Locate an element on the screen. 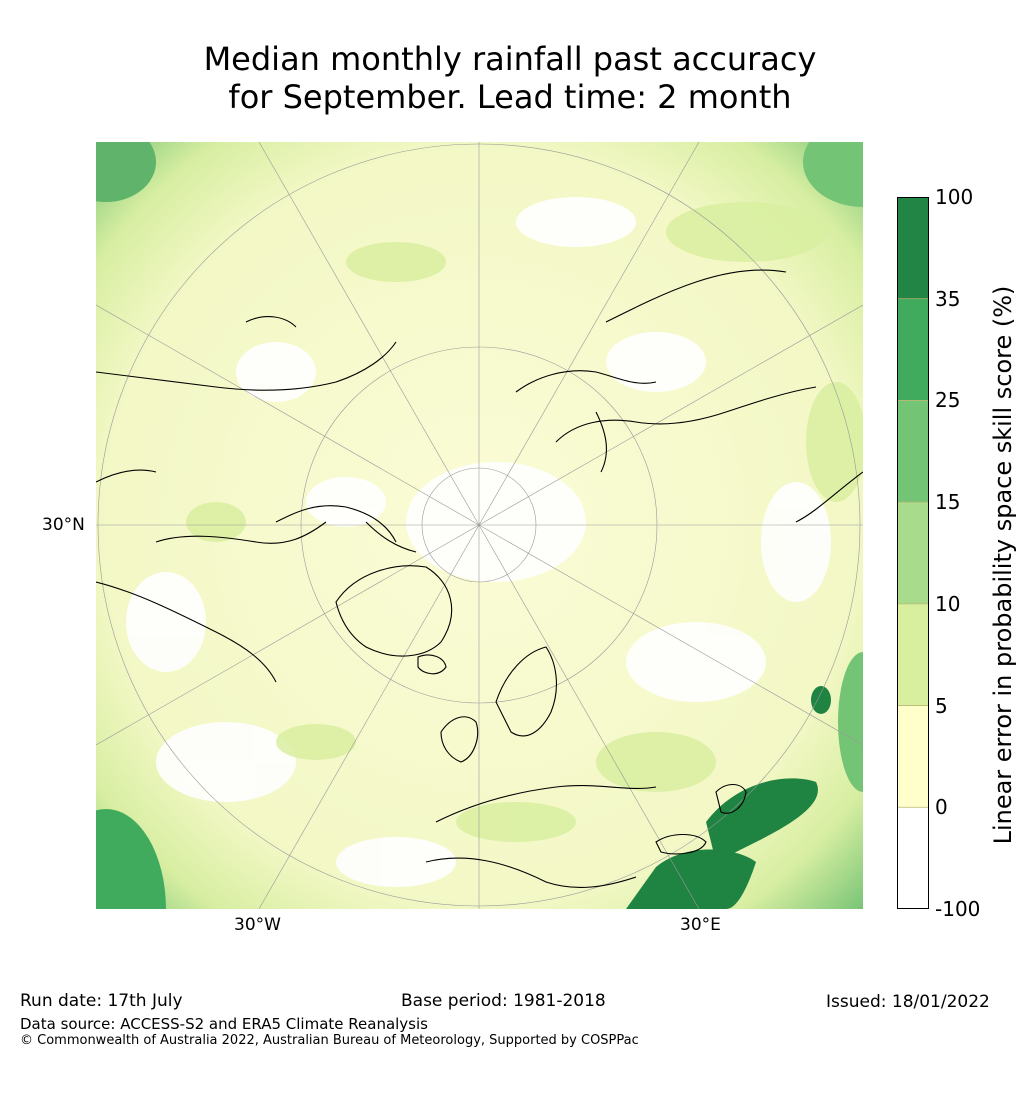 The height and width of the screenshot is (1095, 1020). colorbar-tick-label: 5 is located at coordinates (941, 705).